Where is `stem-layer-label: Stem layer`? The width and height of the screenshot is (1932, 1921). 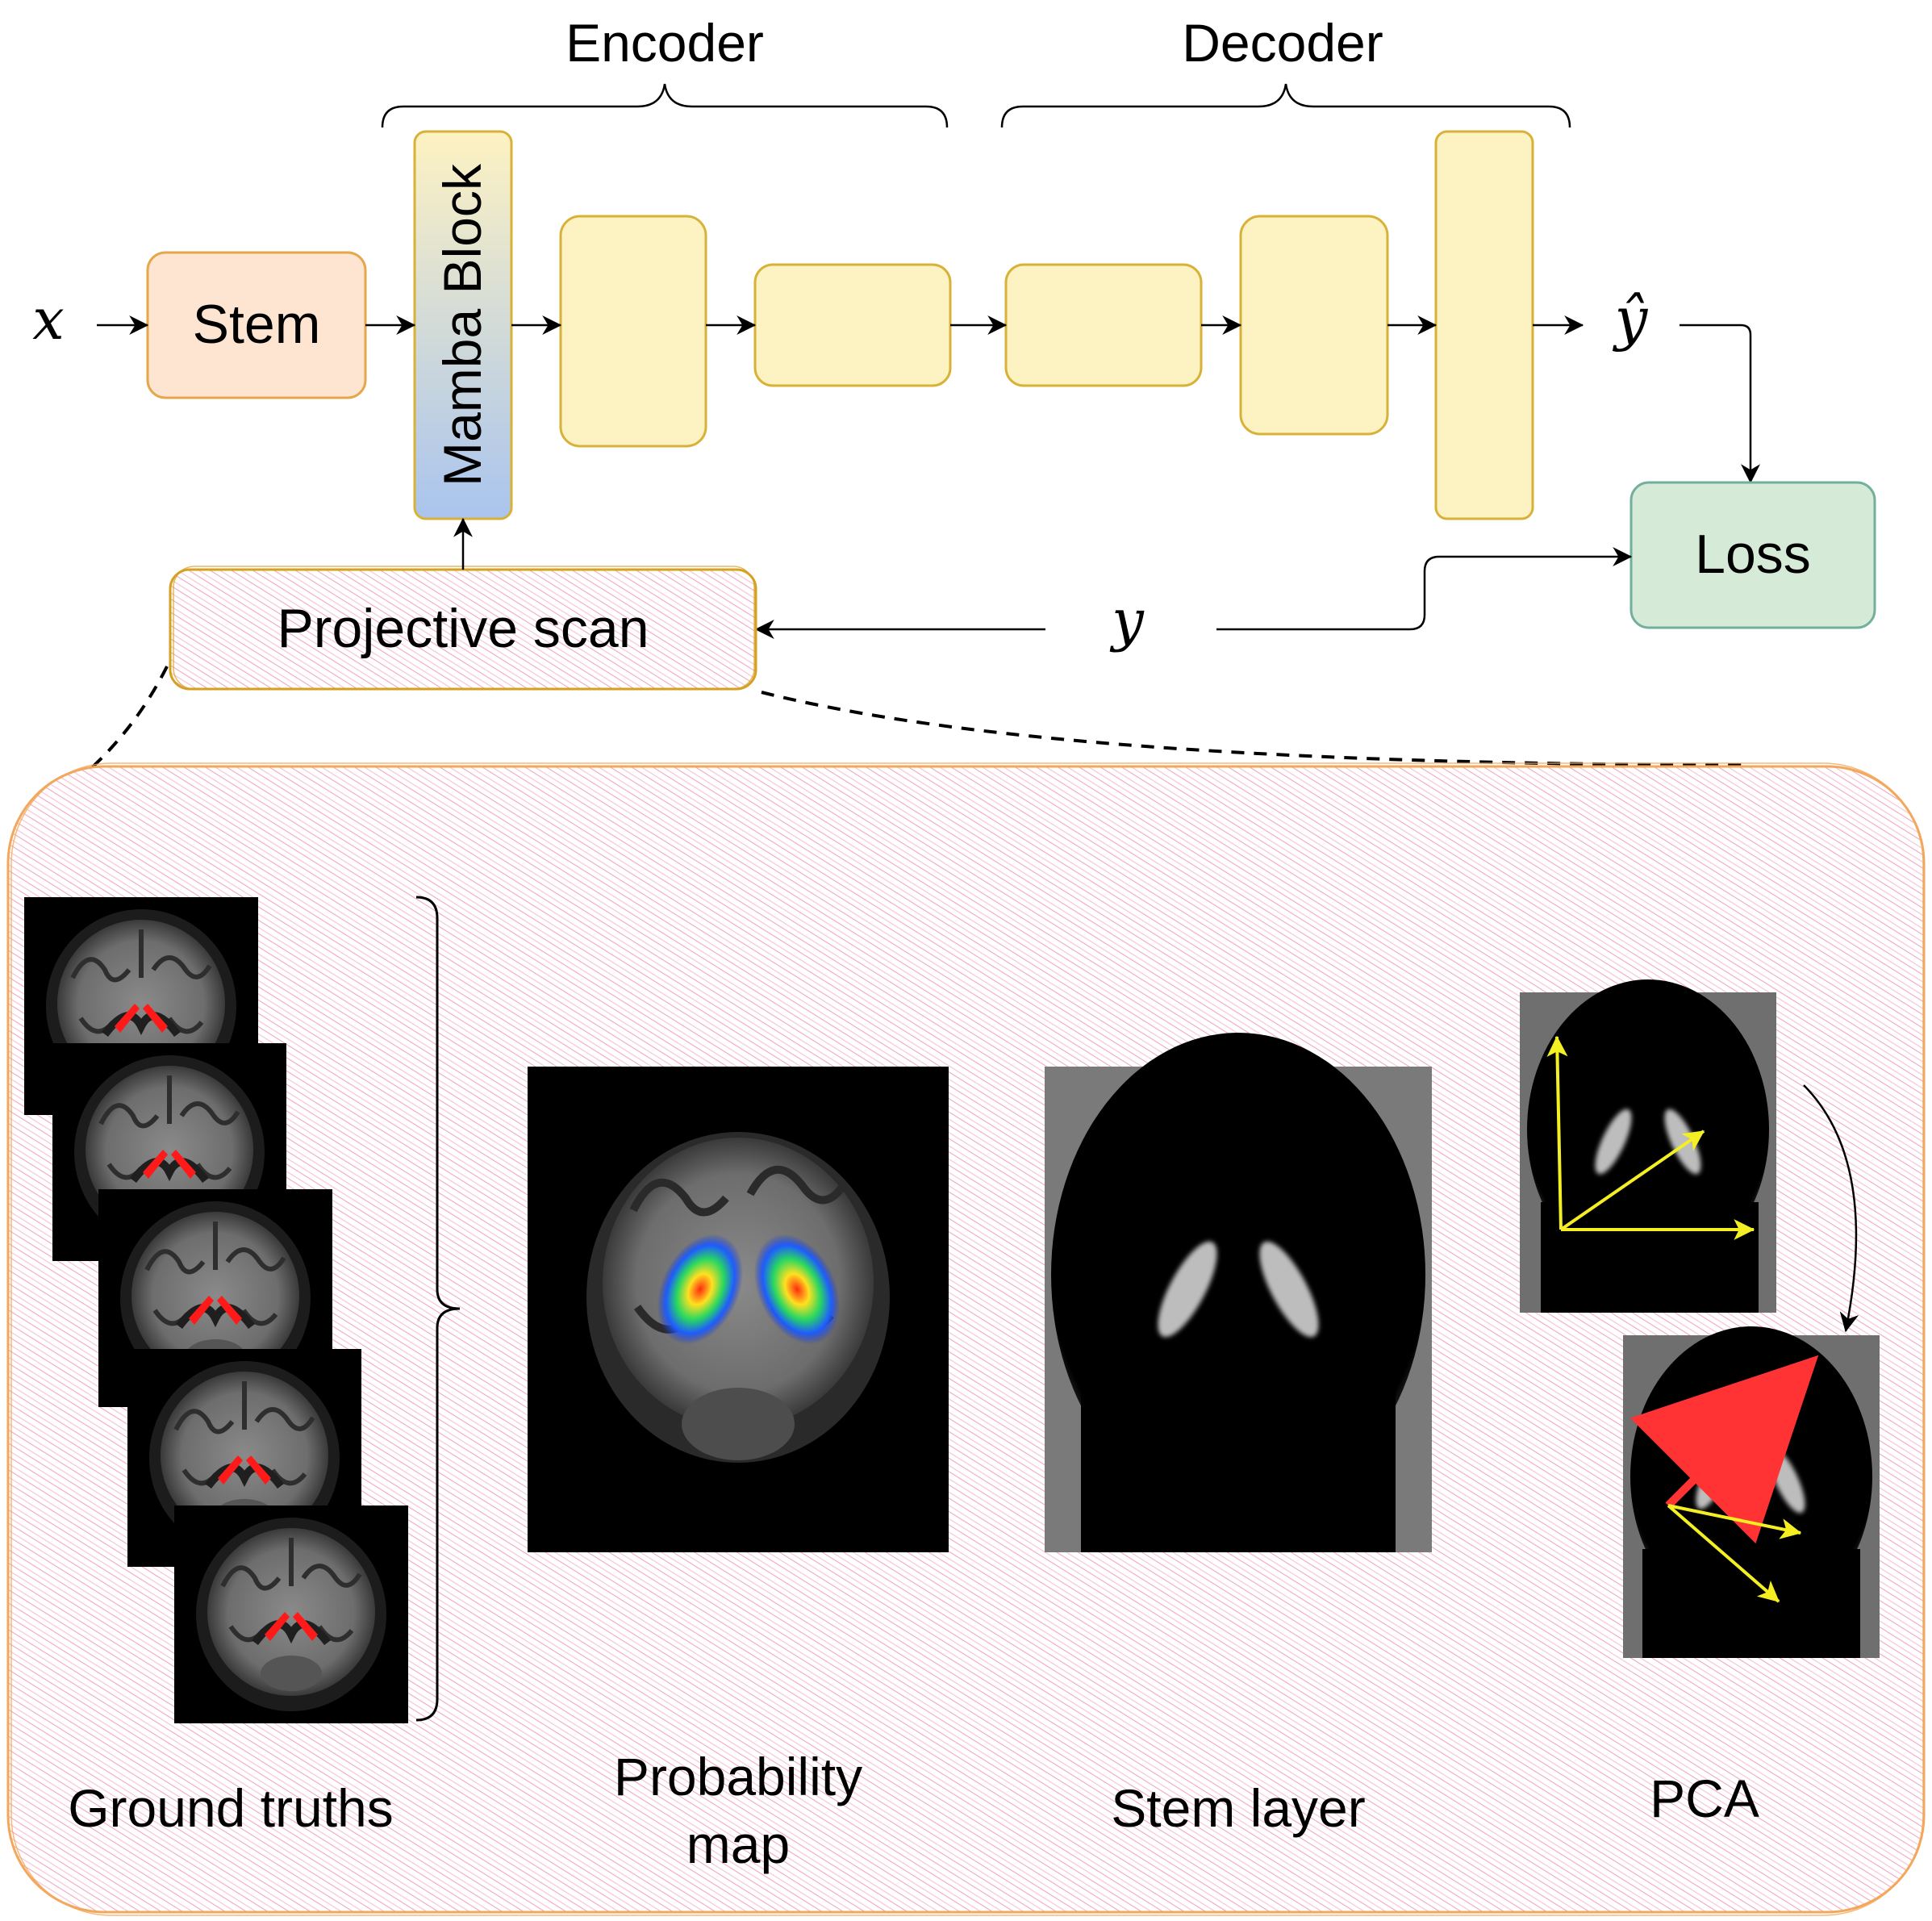 stem-layer-label: Stem layer is located at coordinates (1238, 1808).